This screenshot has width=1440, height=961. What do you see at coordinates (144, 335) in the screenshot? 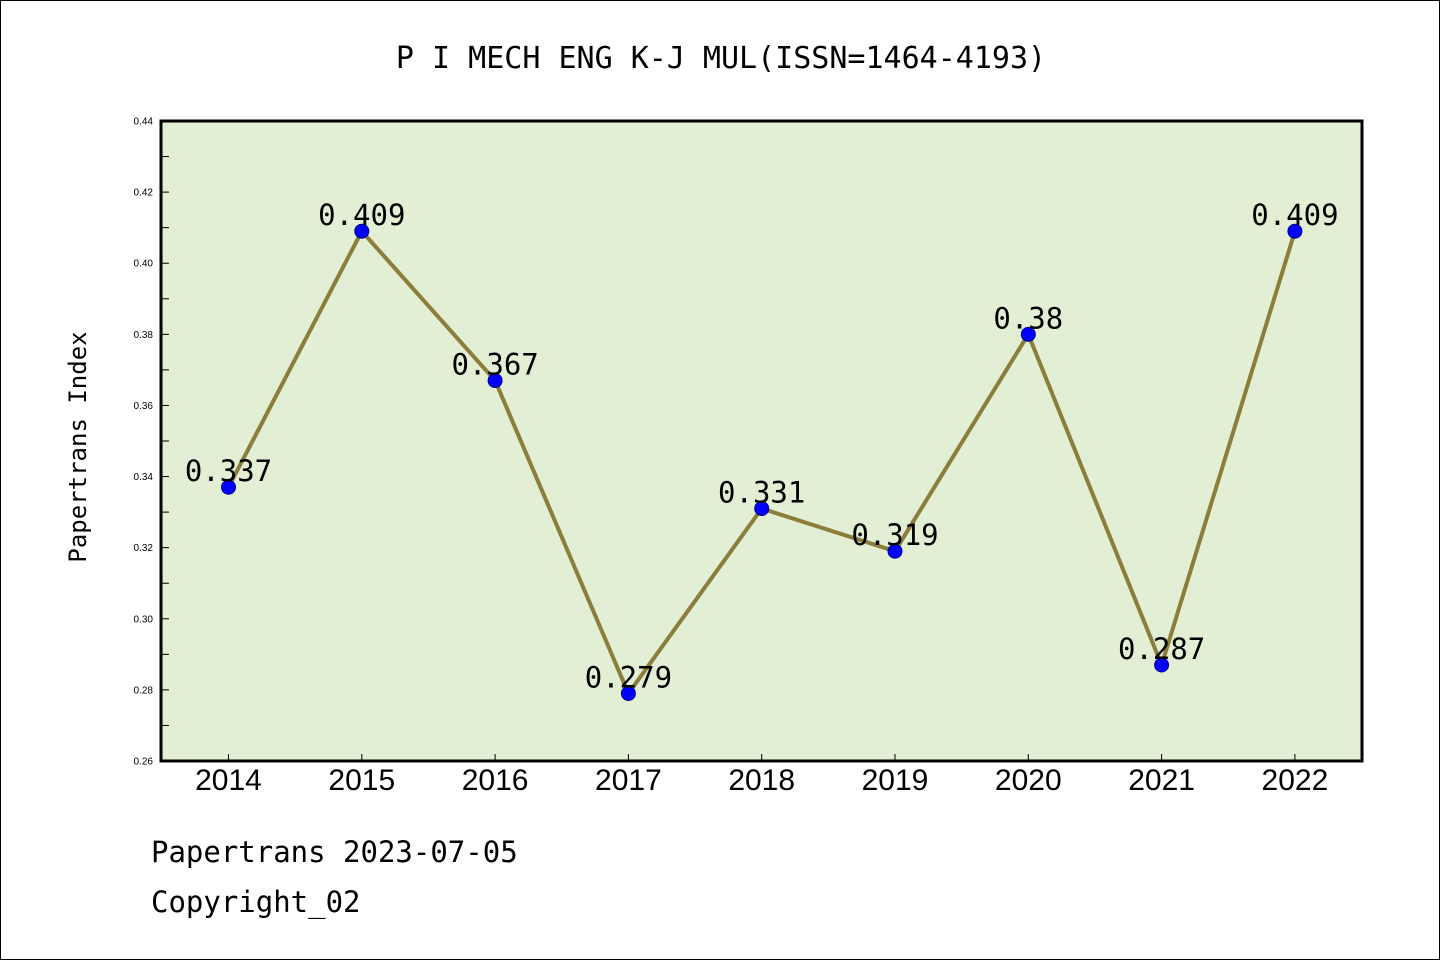
I see `y-tick-label: 0.38` at bounding box center [144, 335].